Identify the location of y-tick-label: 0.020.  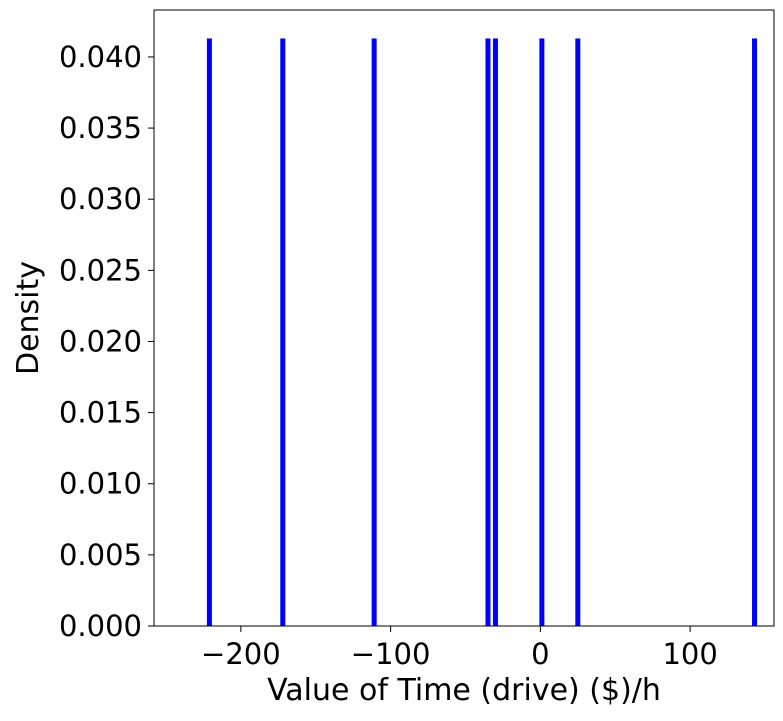
(100, 341).